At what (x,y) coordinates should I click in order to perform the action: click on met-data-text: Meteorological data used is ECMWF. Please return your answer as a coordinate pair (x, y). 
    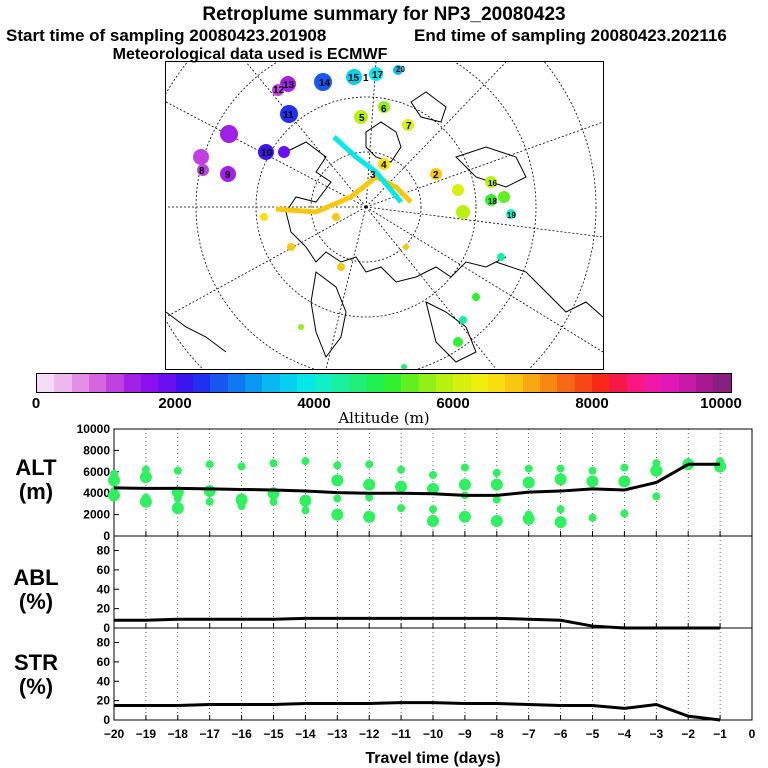
    Looking at the image, I should click on (250, 54).